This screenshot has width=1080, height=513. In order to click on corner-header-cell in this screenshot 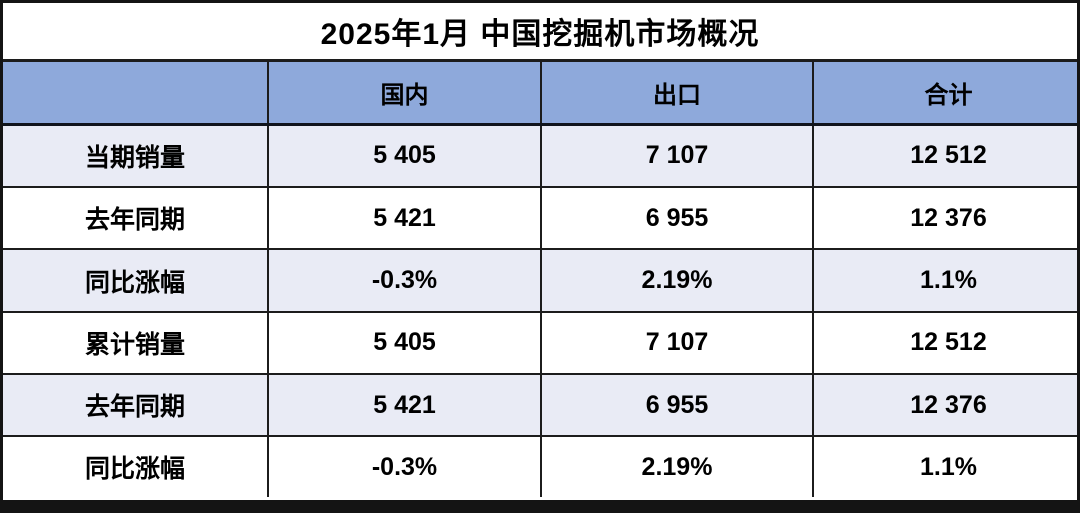, I will do `click(136, 94)`.